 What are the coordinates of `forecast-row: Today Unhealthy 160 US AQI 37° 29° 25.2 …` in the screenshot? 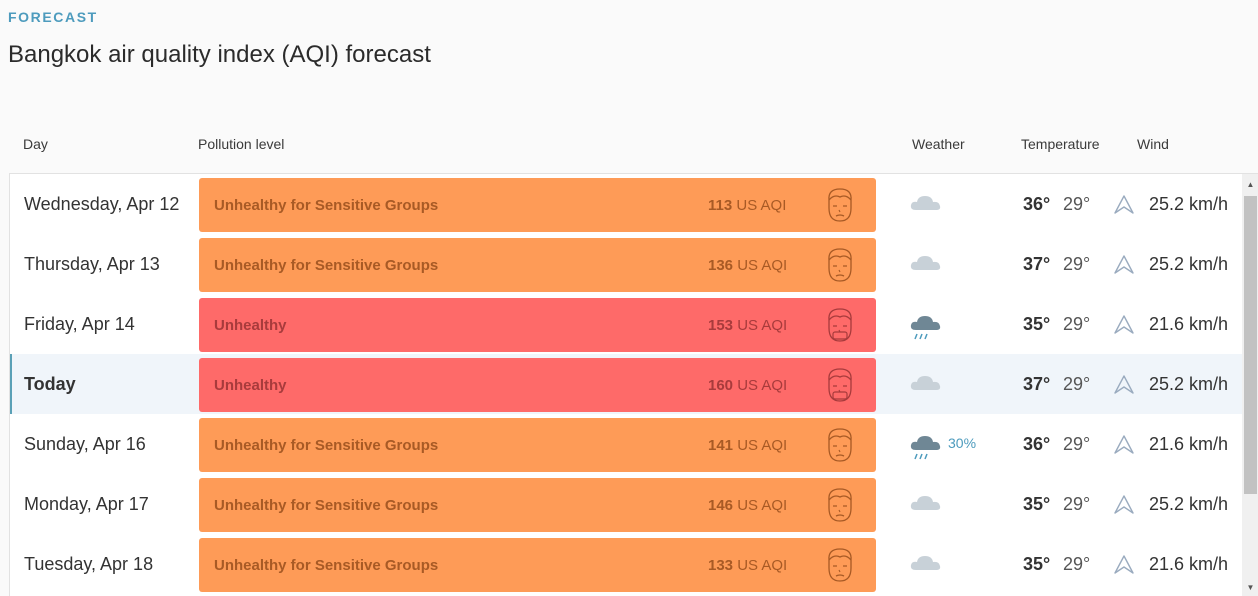 It's located at (626, 384).